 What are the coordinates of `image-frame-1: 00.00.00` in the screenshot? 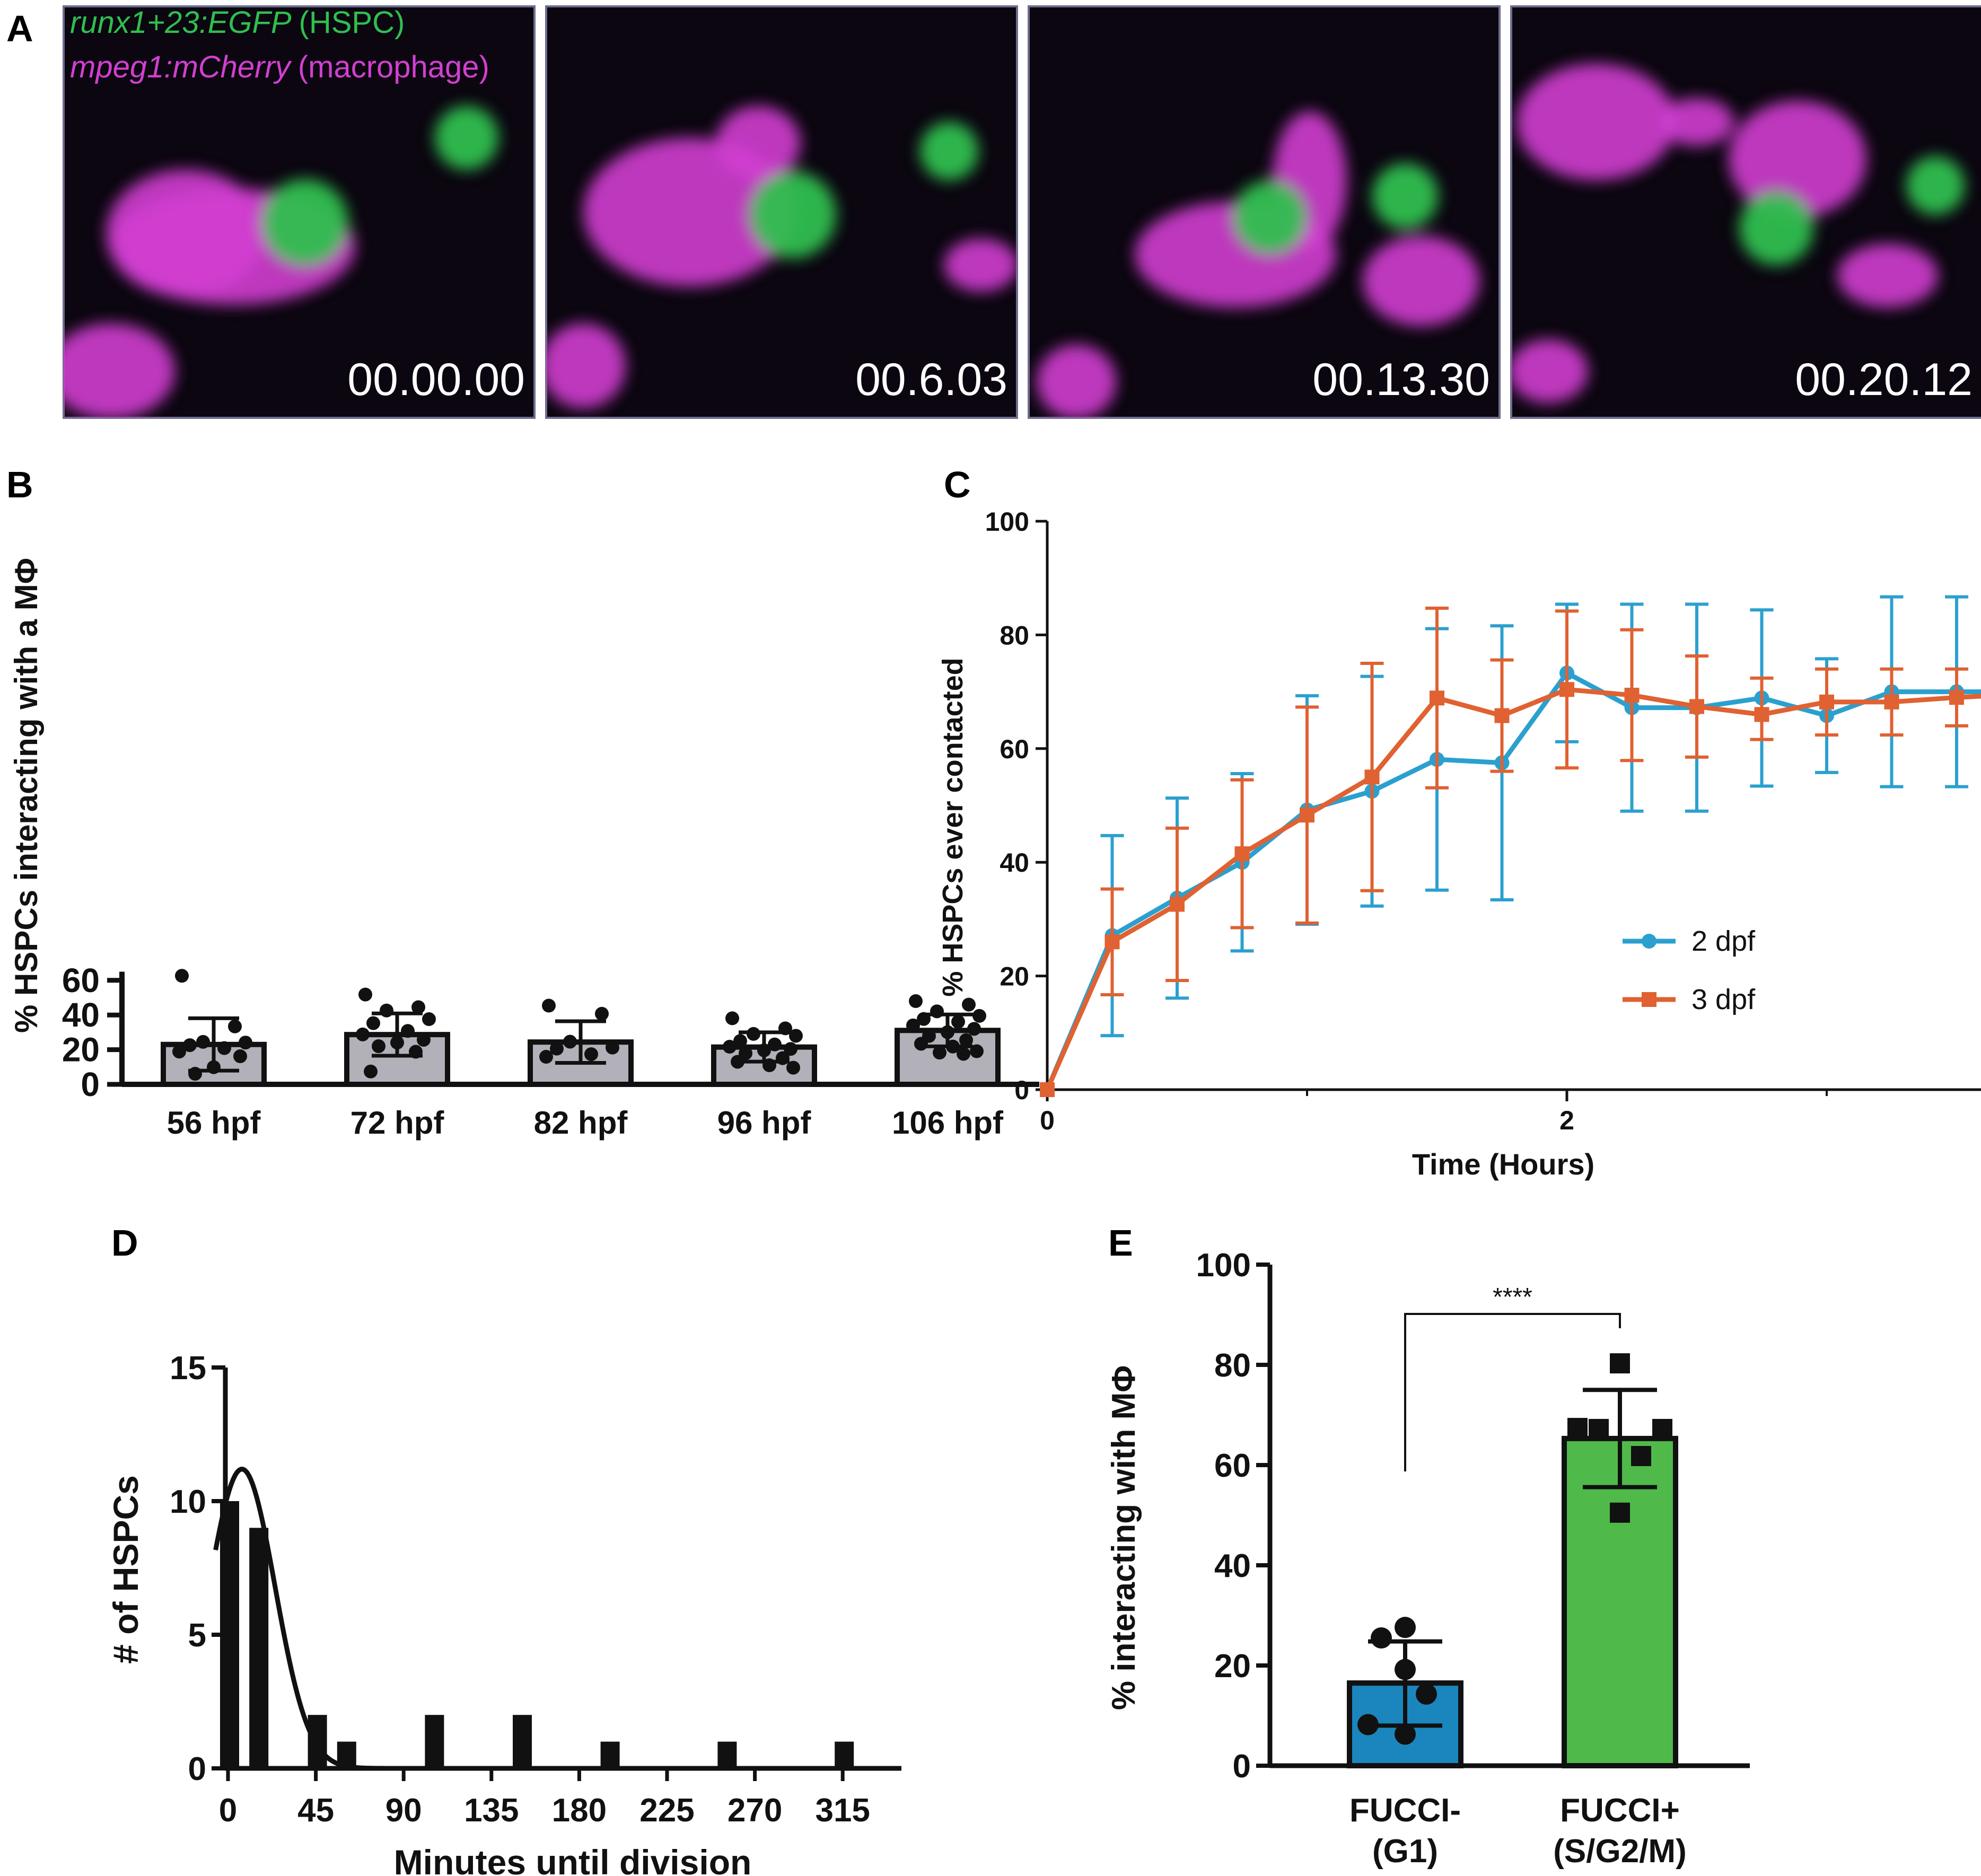 It's located at (299, 212).